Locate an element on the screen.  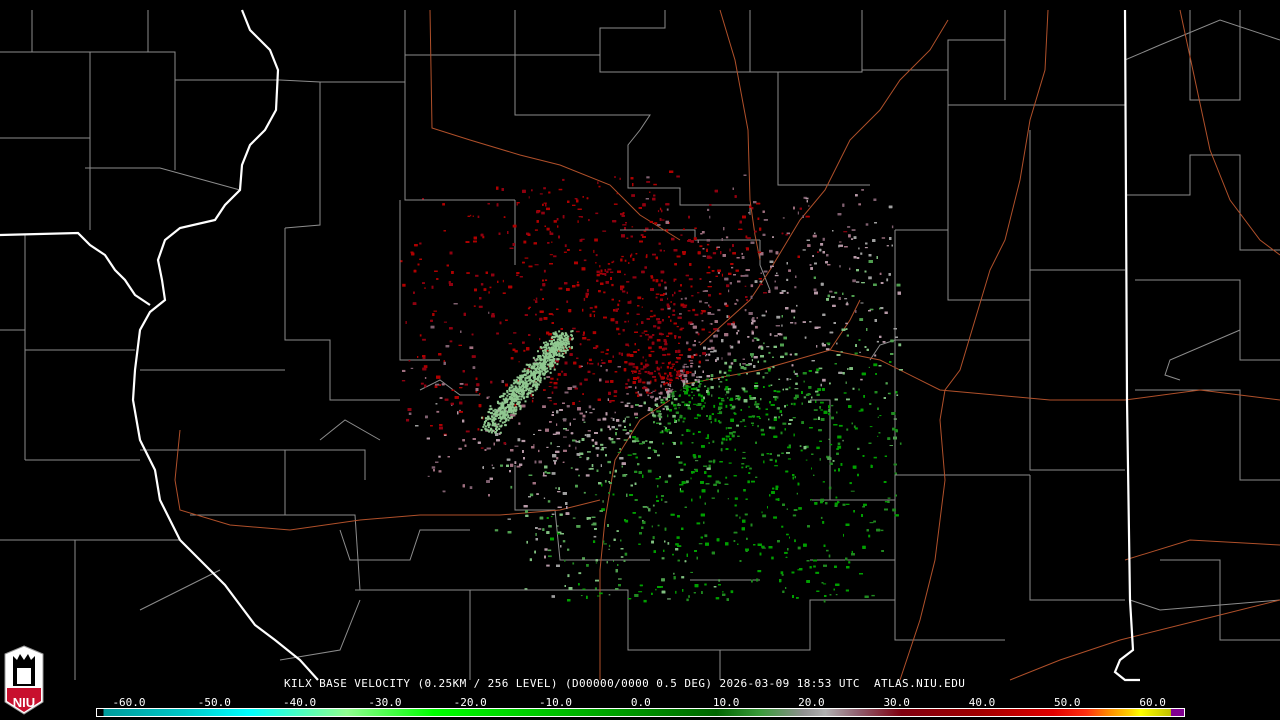
highway is located at coordinates (1144, 640).